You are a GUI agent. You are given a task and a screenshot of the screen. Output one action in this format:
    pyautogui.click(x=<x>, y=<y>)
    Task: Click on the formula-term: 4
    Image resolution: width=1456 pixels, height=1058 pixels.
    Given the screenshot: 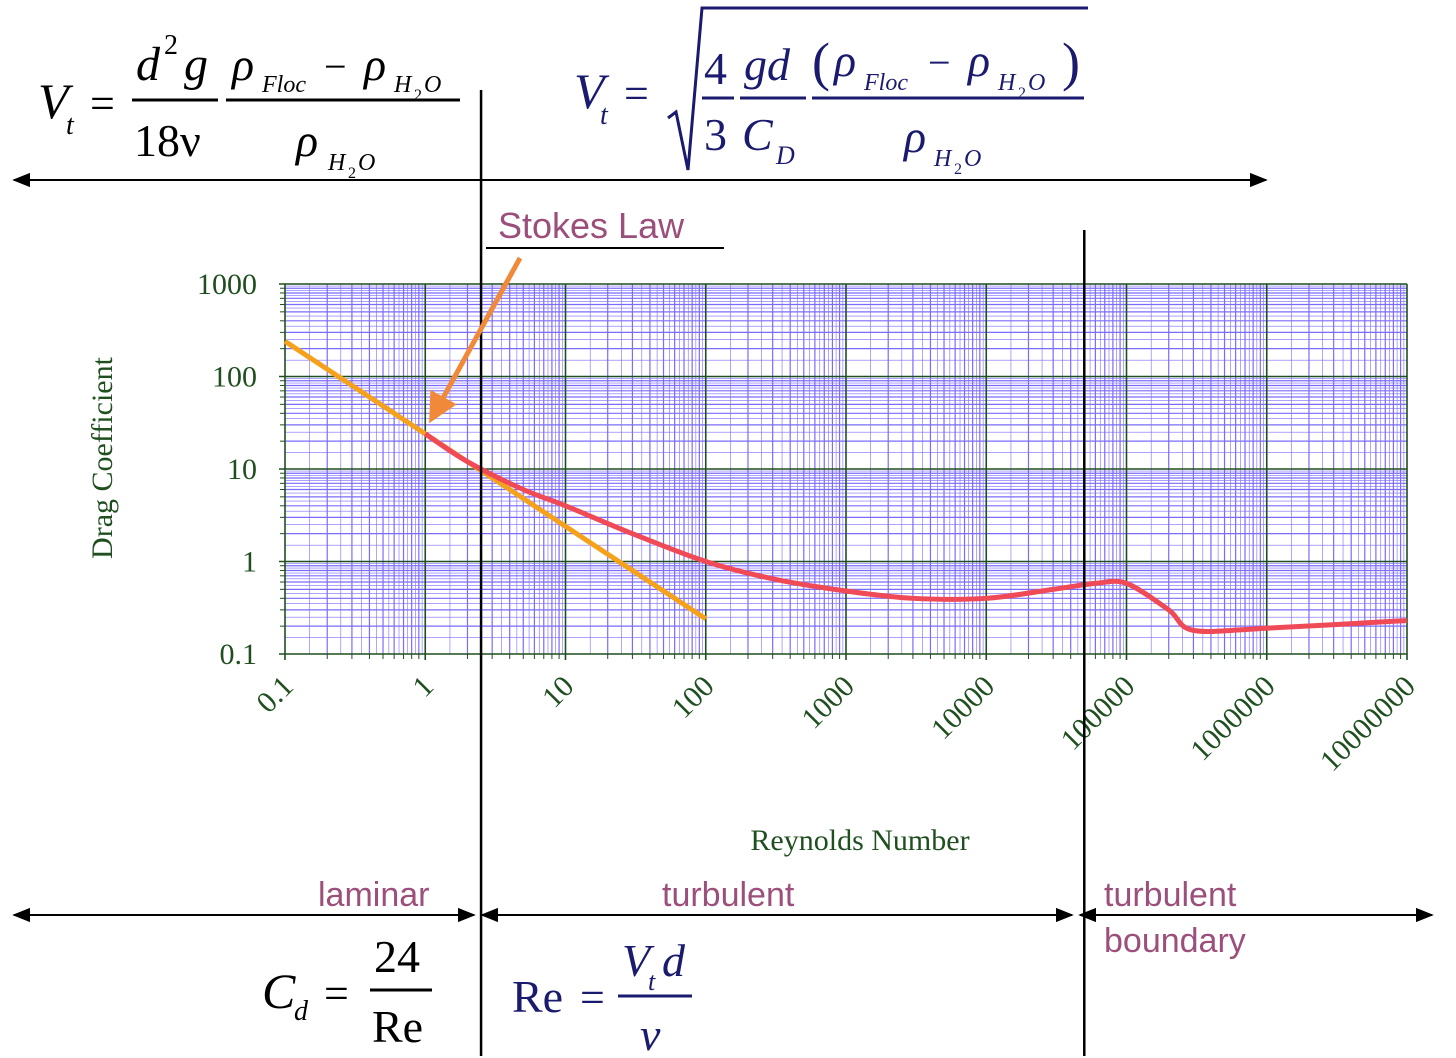 What is the action you would take?
    pyautogui.click(x=715, y=68)
    